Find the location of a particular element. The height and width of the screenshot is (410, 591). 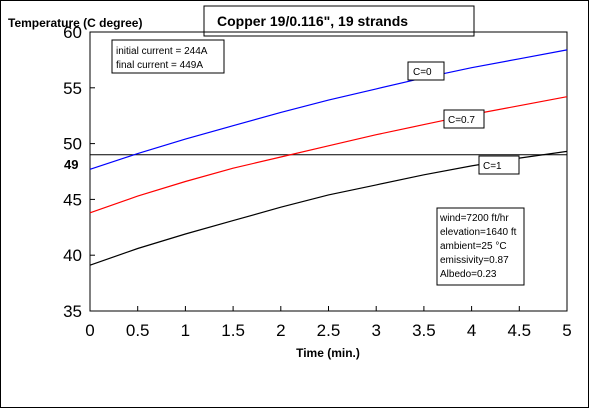

label-box-c07 is located at coordinates (464, 119).